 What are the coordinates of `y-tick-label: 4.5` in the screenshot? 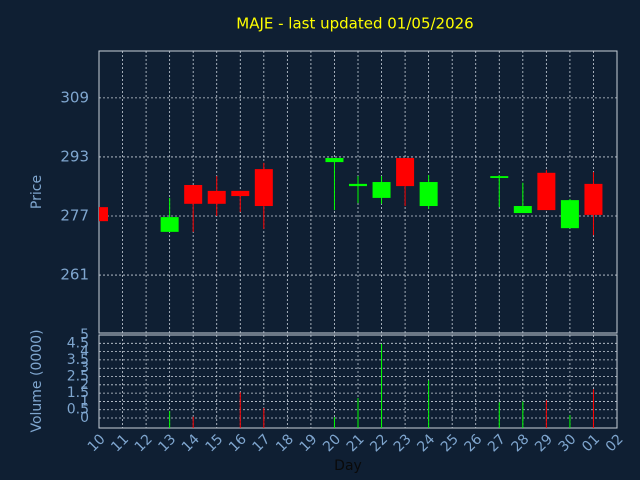 It's located at (78, 343).